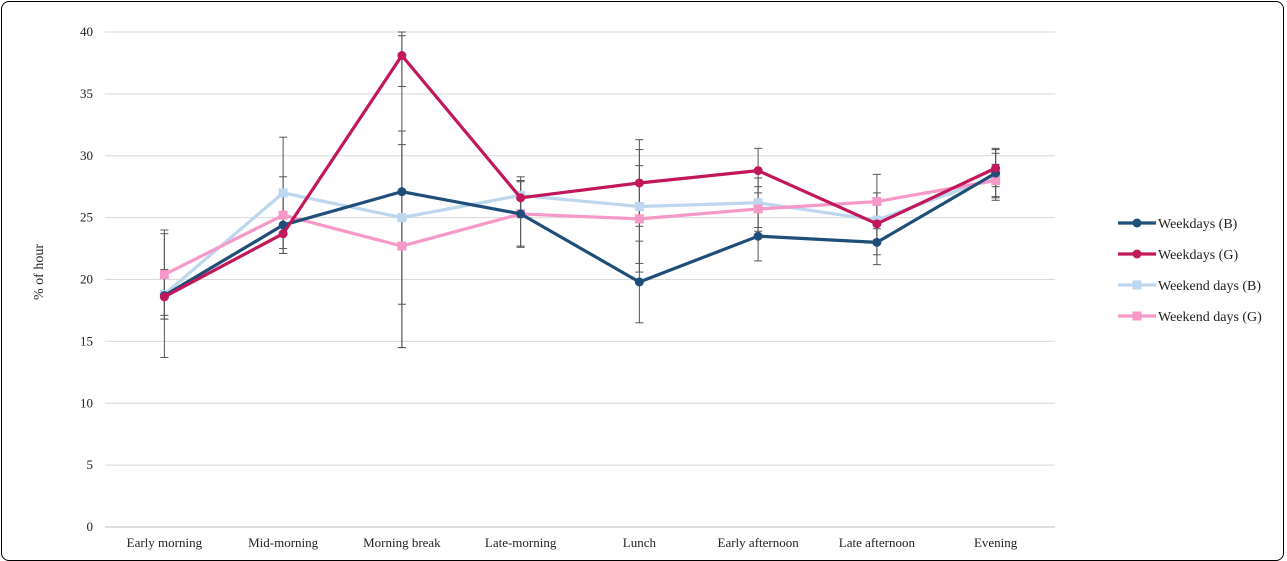 The image size is (1287, 561). What do you see at coordinates (402, 542) in the screenshot?
I see `x-tick-label: Morning break` at bounding box center [402, 542].